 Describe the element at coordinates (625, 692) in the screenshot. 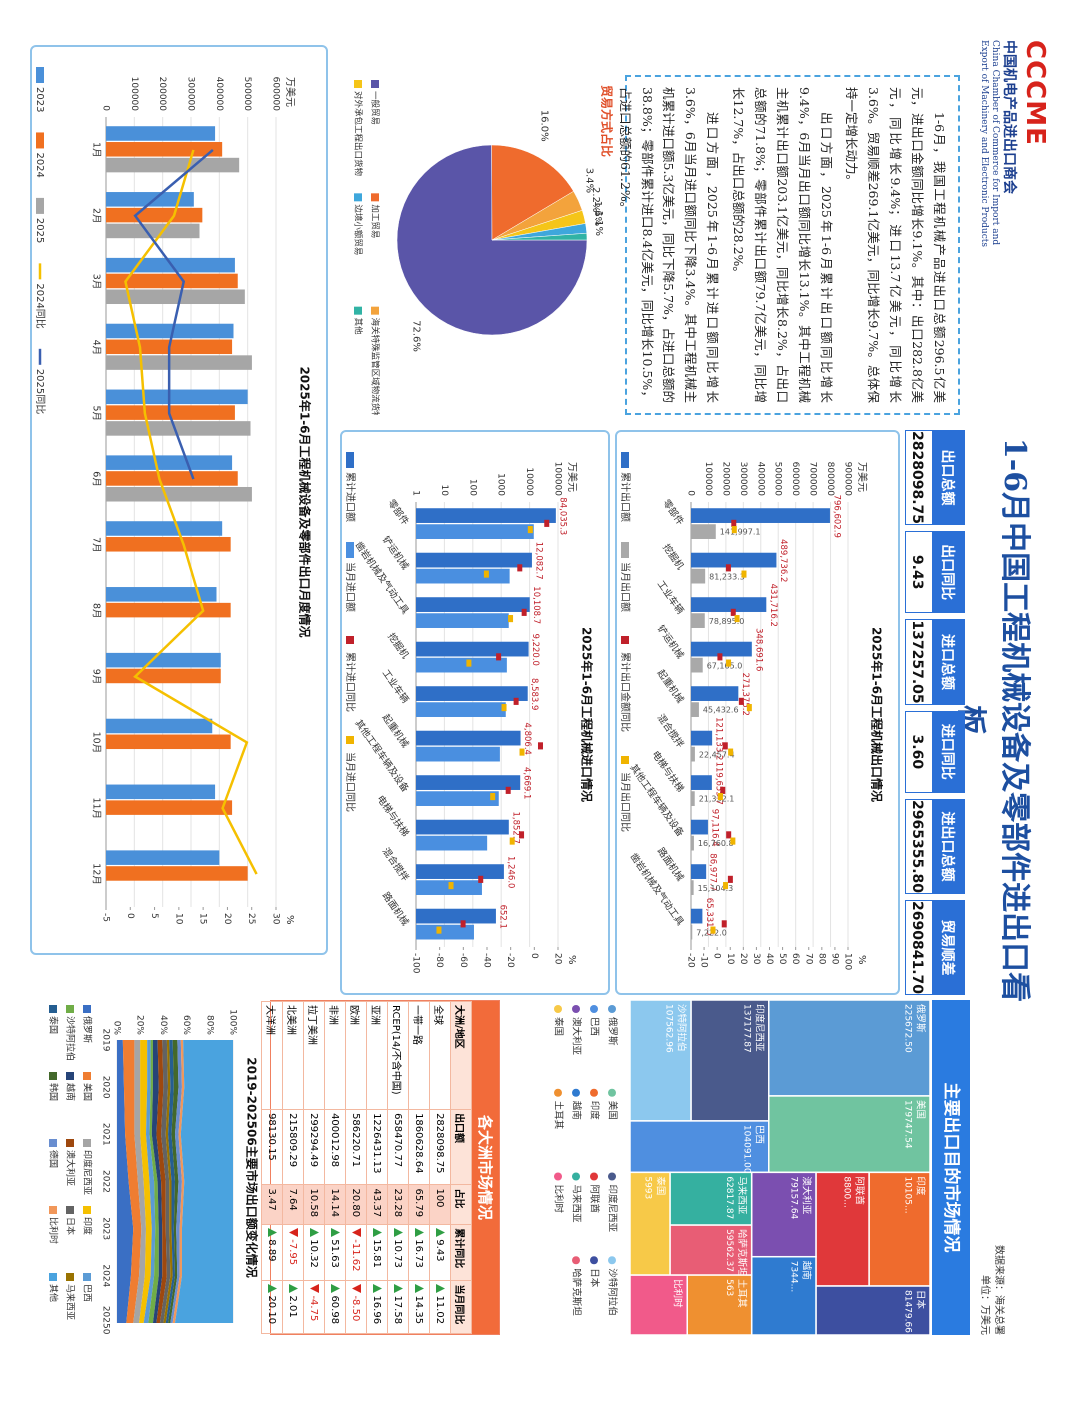

I see `legend-label: 累计出口金额同比` at that location.